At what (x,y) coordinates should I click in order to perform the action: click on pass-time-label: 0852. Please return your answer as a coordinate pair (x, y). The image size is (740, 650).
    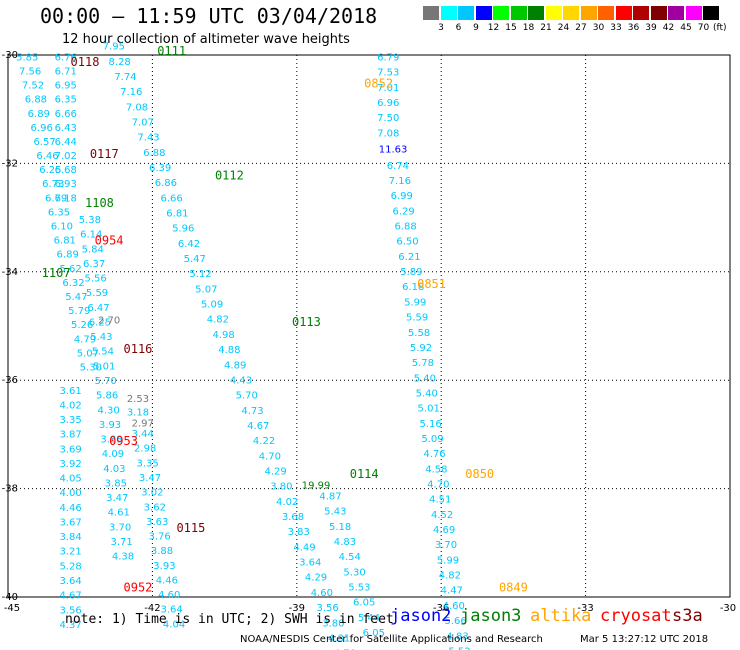
    Looking at the image, I should click on (378, 84).